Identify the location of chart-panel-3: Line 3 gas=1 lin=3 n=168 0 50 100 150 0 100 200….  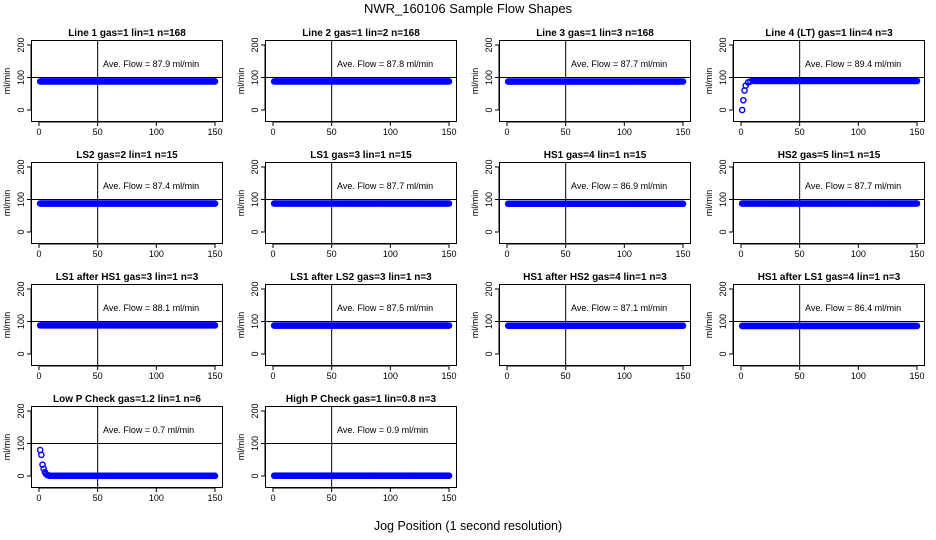
(580, 82).